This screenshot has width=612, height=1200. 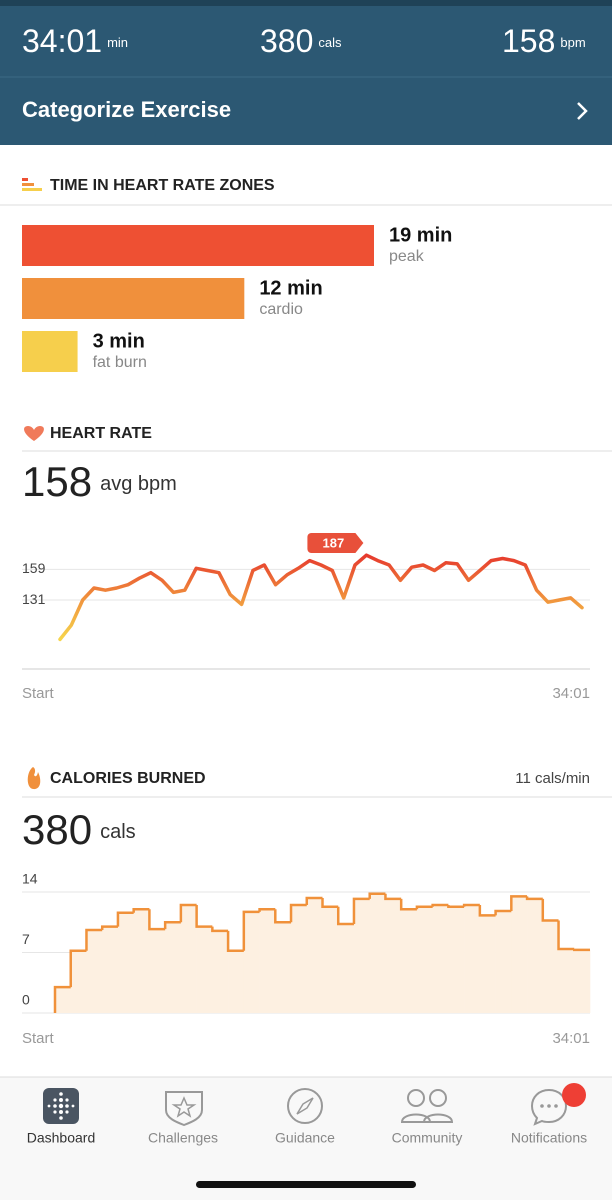 What do you see at coordinates (61, 1138) in the screenshot?
I see `nav-label: Dashboard` at bounding box center [61, 1138].